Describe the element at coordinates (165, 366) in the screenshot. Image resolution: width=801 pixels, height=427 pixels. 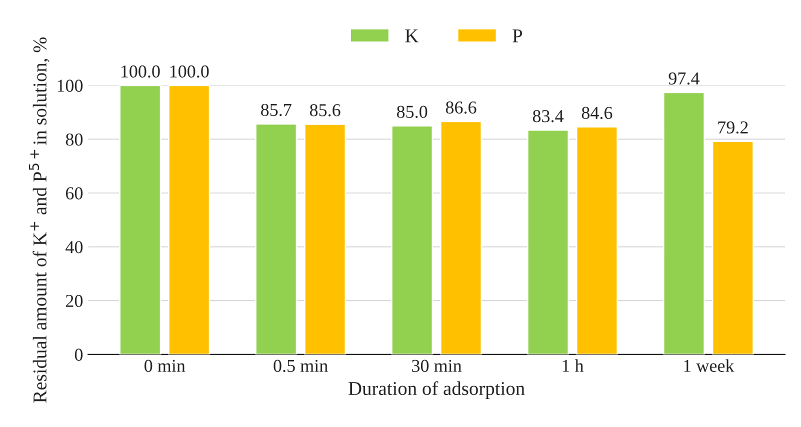
I see `x-tick-label: 0 min` at that location.